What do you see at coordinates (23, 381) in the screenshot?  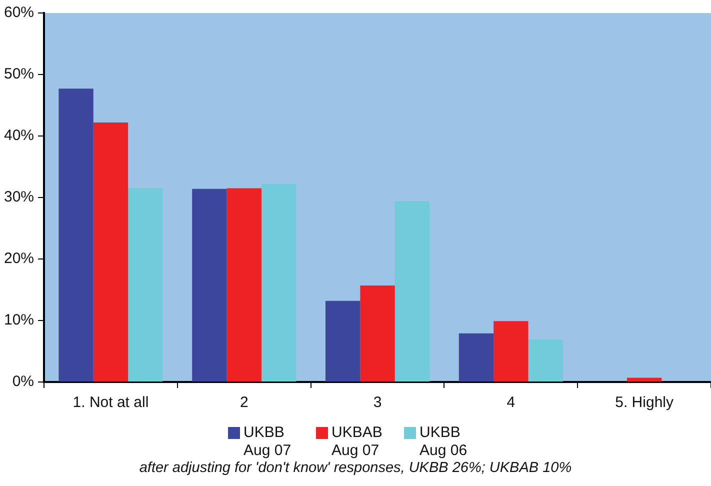 I see `y-tick-label: 0%` at bounding box center [23, 381].